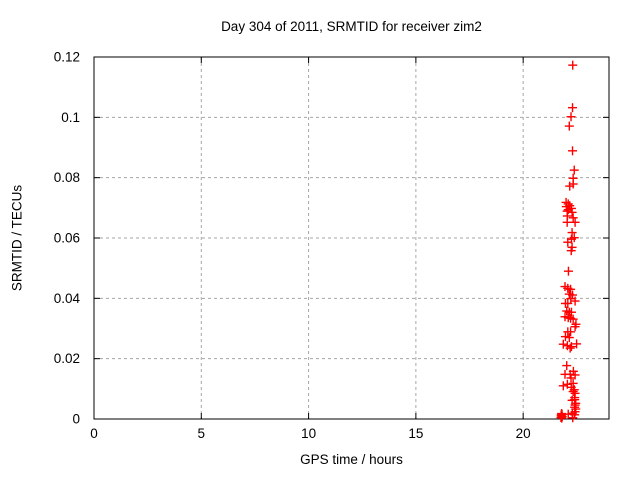 This screenshot has width=640, height=480. What do you see at coordinates (67, 177) in the screenshot?
I see `y-tick-label: 0.08` at bounding box center [67, 177].